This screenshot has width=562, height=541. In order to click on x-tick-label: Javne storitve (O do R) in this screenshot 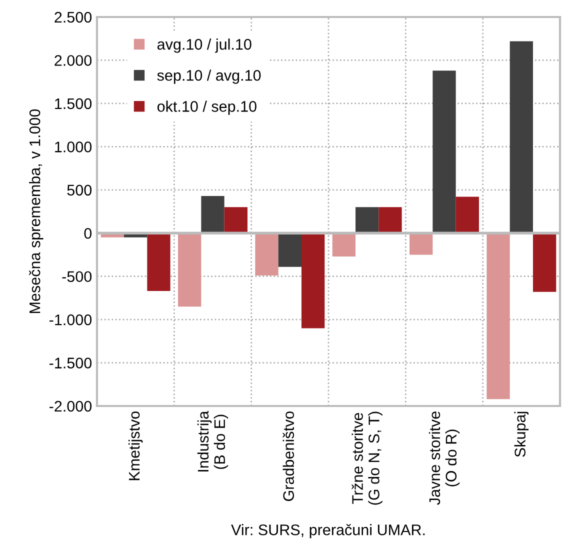, I will do `click(444, 458)`.